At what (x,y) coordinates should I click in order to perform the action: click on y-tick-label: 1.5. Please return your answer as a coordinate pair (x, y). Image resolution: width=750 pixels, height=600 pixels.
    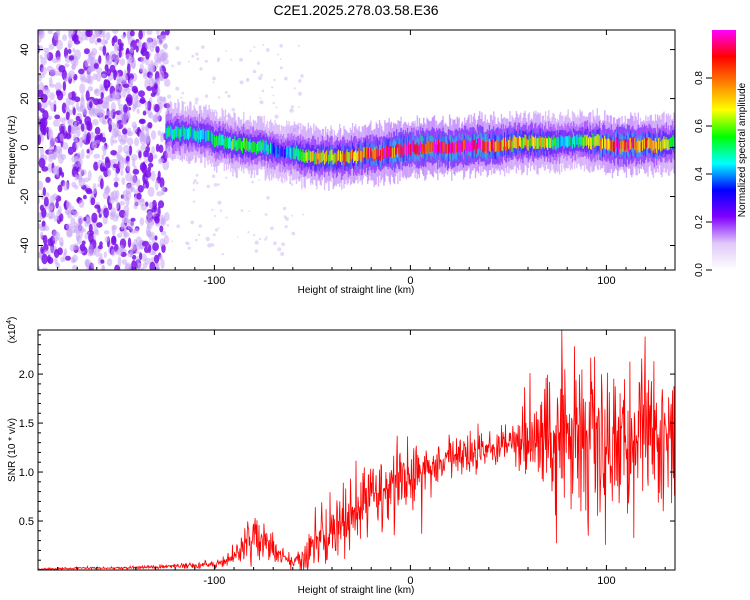
    Looking at the image, I should click on (26, 424).